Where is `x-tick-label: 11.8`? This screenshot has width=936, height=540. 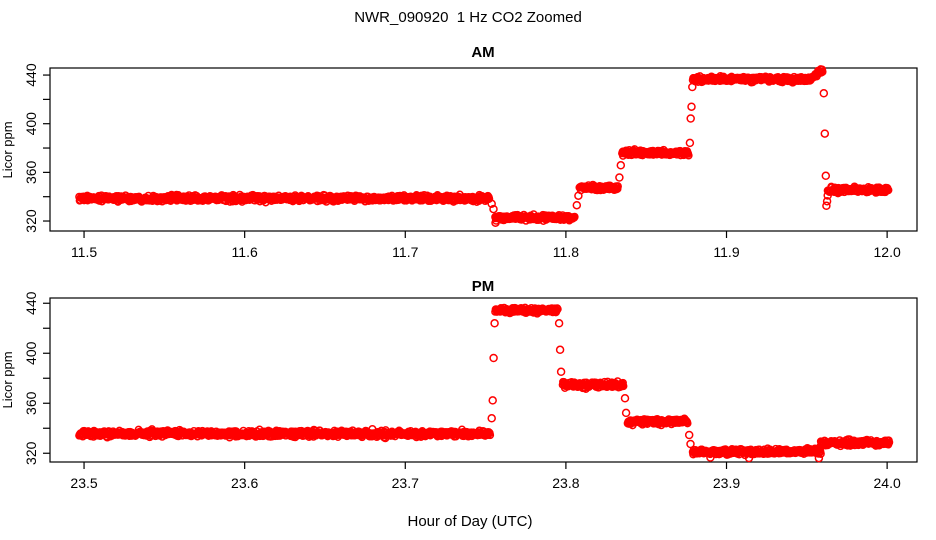 x-tick-label: 11.8 is located at coordinates (566, 252).